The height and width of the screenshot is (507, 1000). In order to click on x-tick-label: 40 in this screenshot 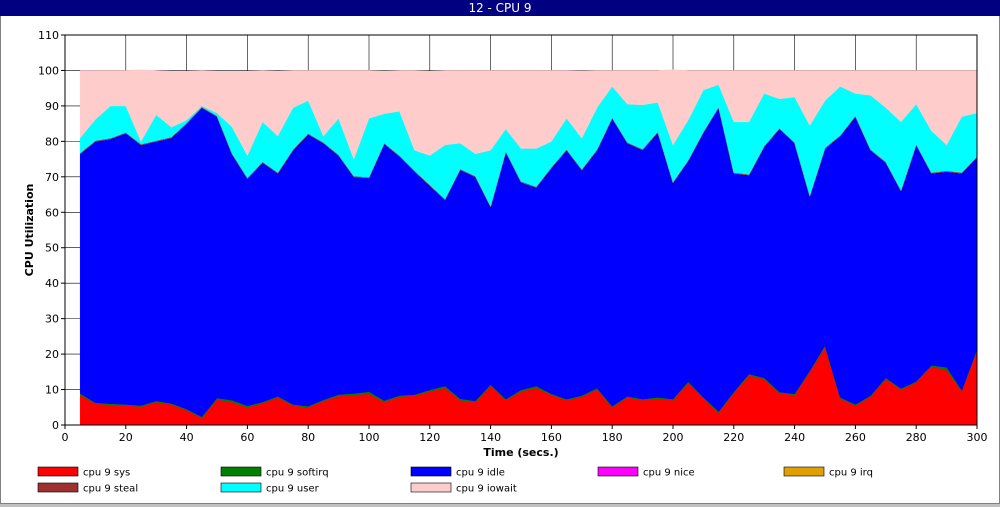, I will do `click(187, 437)`.